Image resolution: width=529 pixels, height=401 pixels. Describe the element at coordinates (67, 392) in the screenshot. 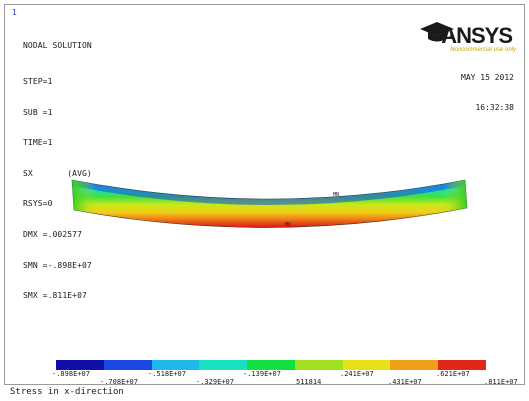

I see `plot-caption: Stress in x-direction` at that location.